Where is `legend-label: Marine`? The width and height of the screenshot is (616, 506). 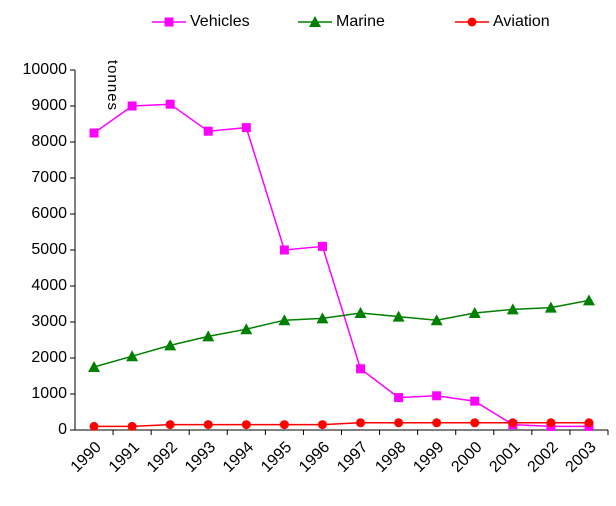
legend-label: Marine is located at coordinates (360, 21).